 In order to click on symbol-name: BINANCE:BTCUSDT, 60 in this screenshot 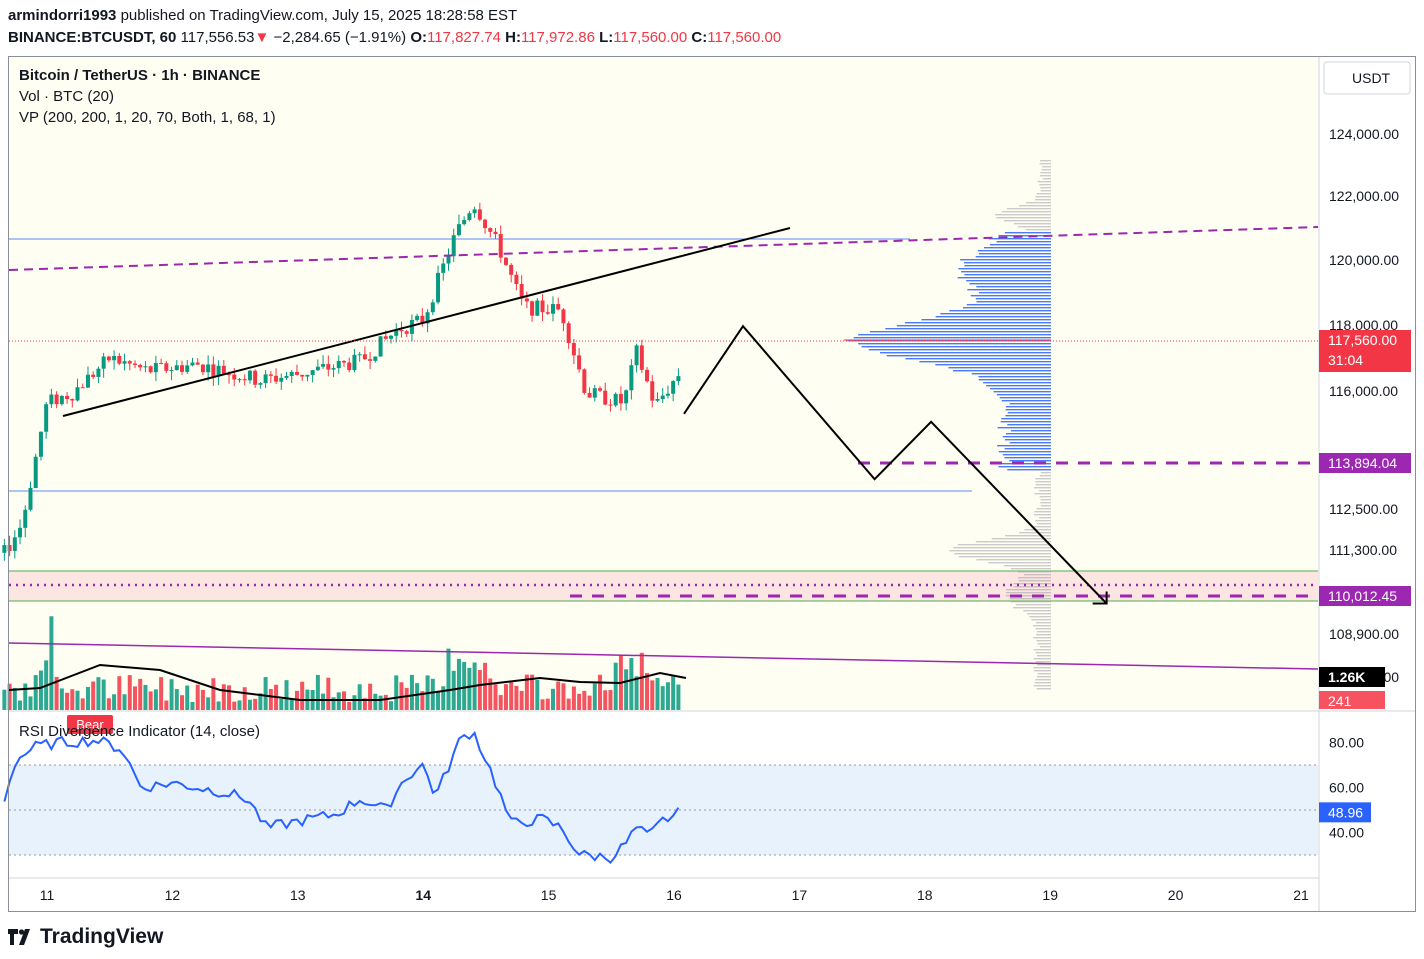, I will do `click(92, 37)`.